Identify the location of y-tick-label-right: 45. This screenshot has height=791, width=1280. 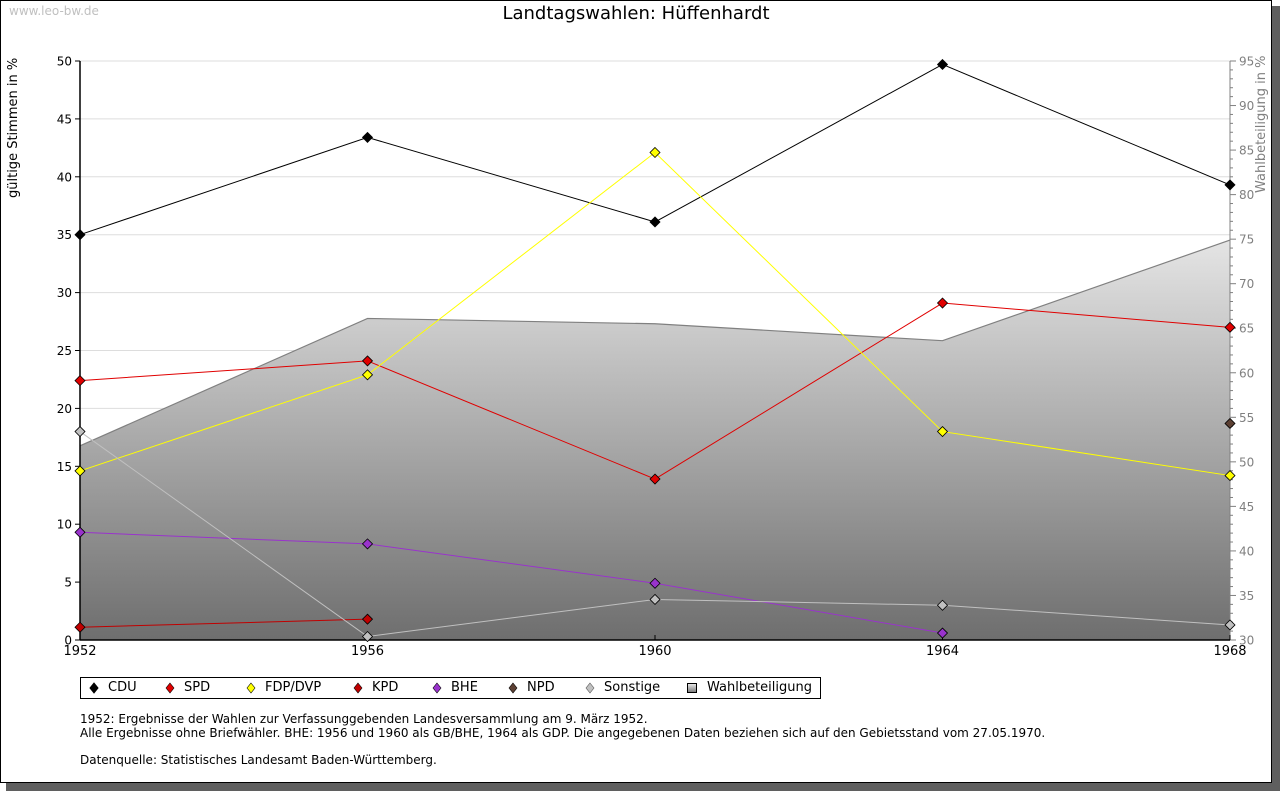
(1246, 507).